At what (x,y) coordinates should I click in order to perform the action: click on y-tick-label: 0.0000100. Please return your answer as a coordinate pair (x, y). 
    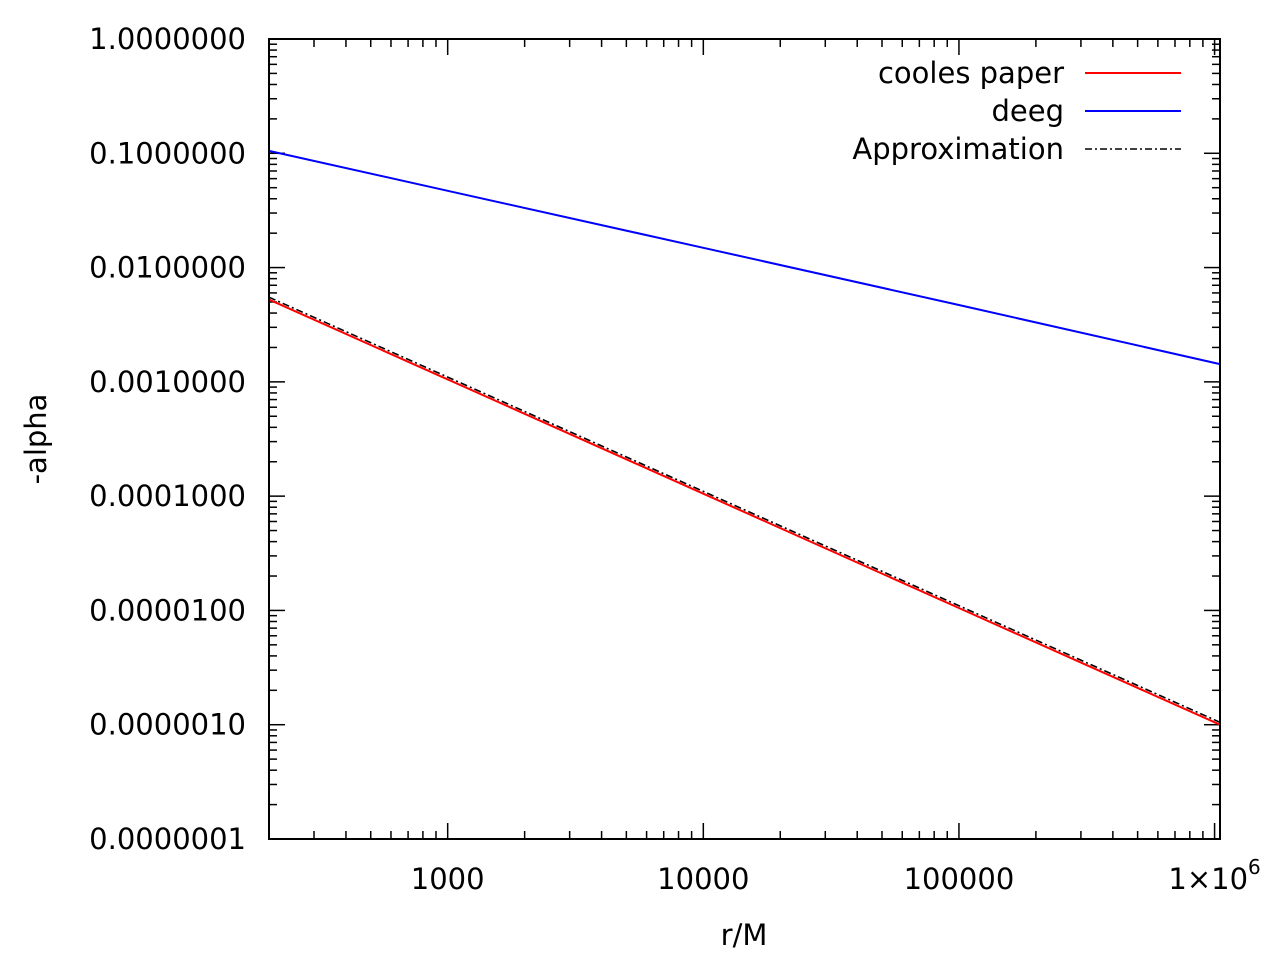
    Looking at the image, I should click on (167, 610).